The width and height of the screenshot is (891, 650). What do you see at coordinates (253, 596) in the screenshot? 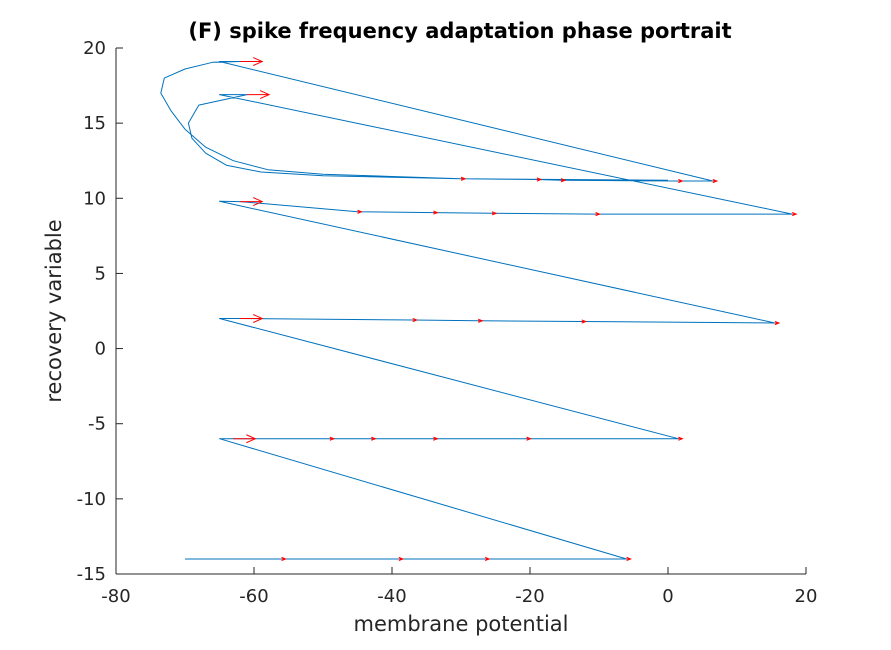
I see `x-tick-label: -60` at bounding box center [253, 596].